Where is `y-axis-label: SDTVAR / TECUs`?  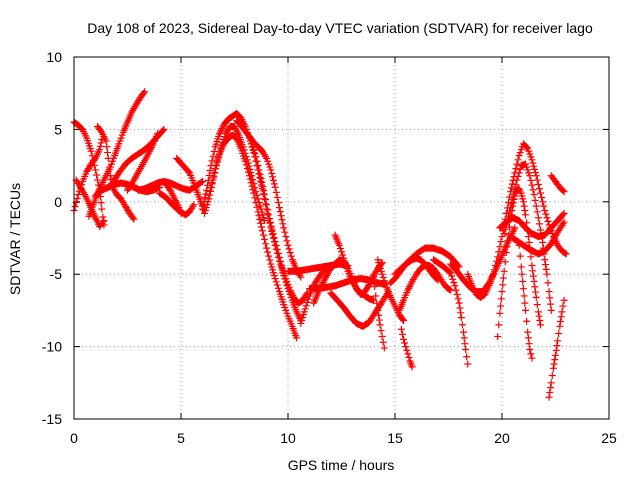
y-axis-label: SDTVAR / TECUs is located at coordinates (15, 239).